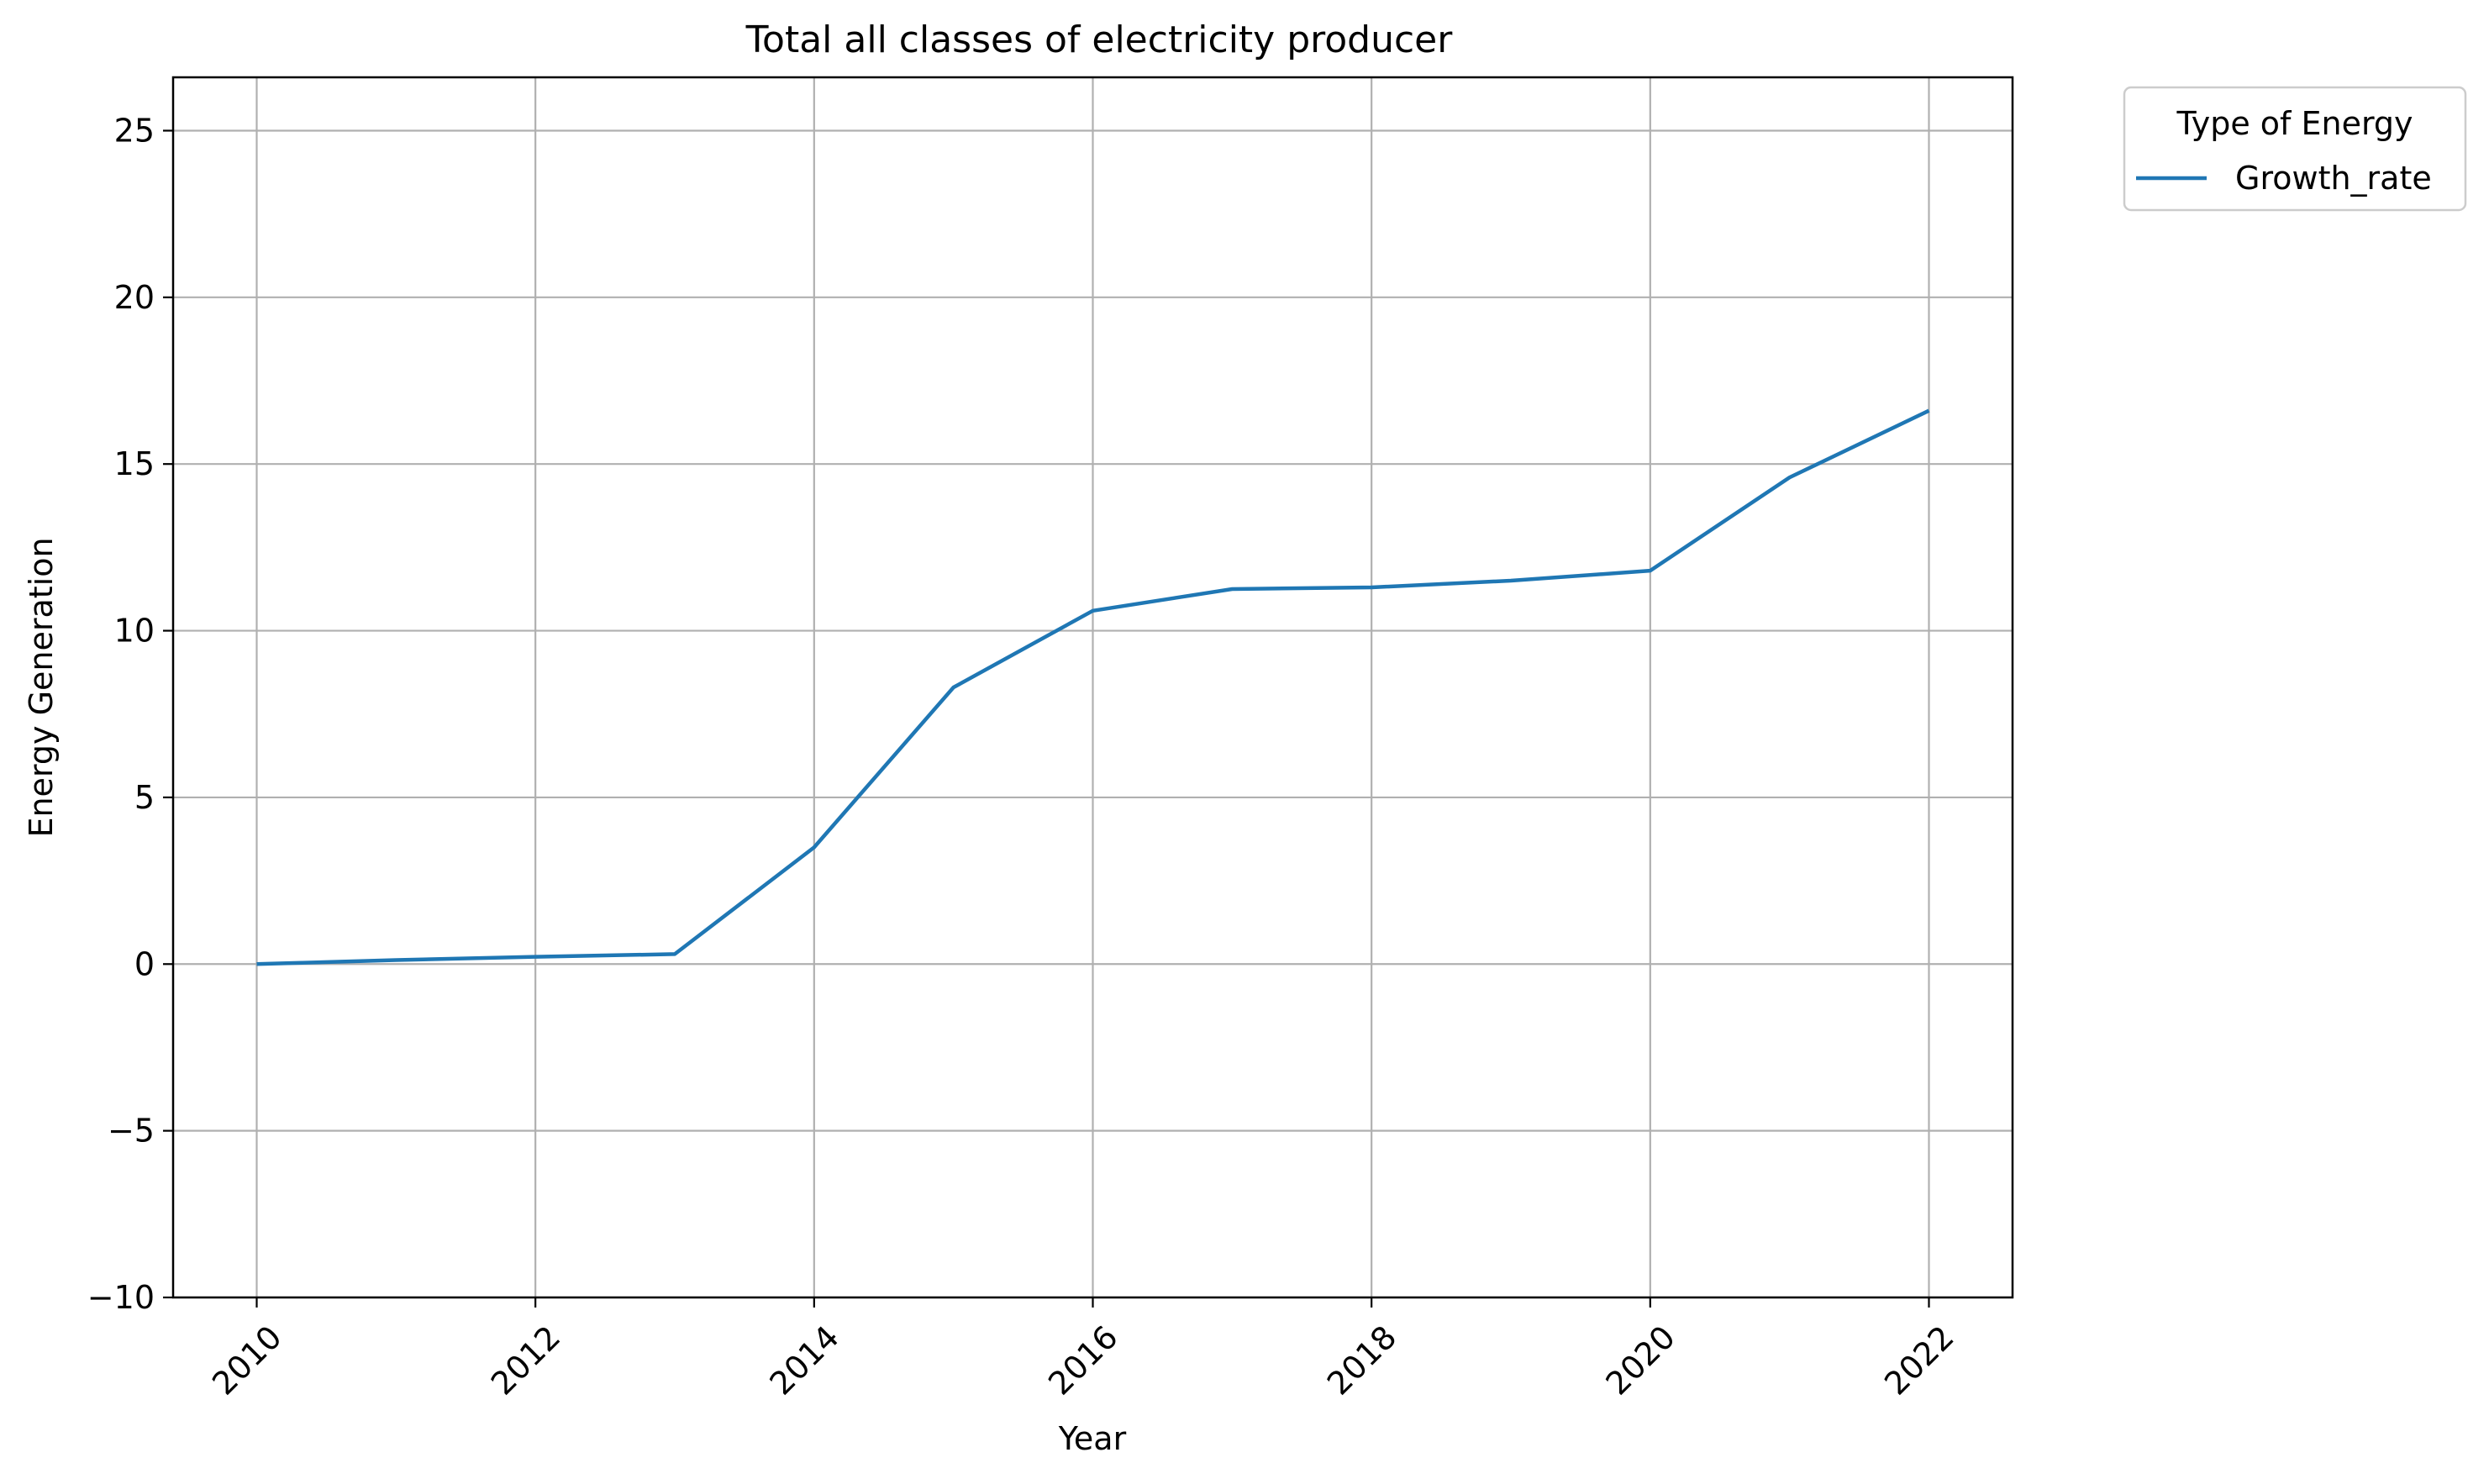 This screenshot has width=2489, height=1484. What do you see at coordinates (121, 1297) in the screenshot?
I see `y-tick-label: −10` at bounding box center [121, 1297].